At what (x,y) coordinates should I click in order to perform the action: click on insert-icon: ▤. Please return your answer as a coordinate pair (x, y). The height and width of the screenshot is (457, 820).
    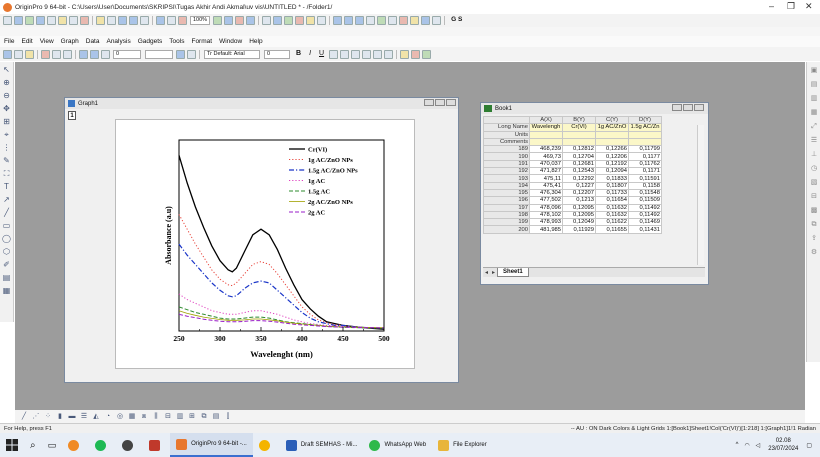
    Looking at the image, I should click on (6, 277).